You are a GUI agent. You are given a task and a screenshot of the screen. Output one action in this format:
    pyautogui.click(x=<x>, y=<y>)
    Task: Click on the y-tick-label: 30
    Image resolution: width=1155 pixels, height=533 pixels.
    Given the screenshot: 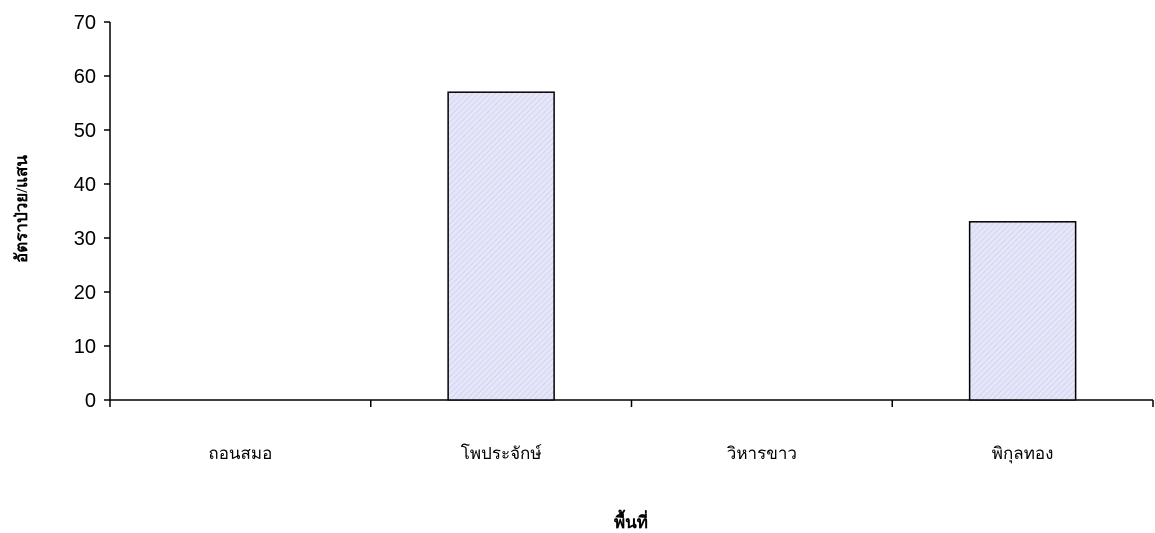 What is the action you would take?
    pyautogui.click(x=85, y=239)
    